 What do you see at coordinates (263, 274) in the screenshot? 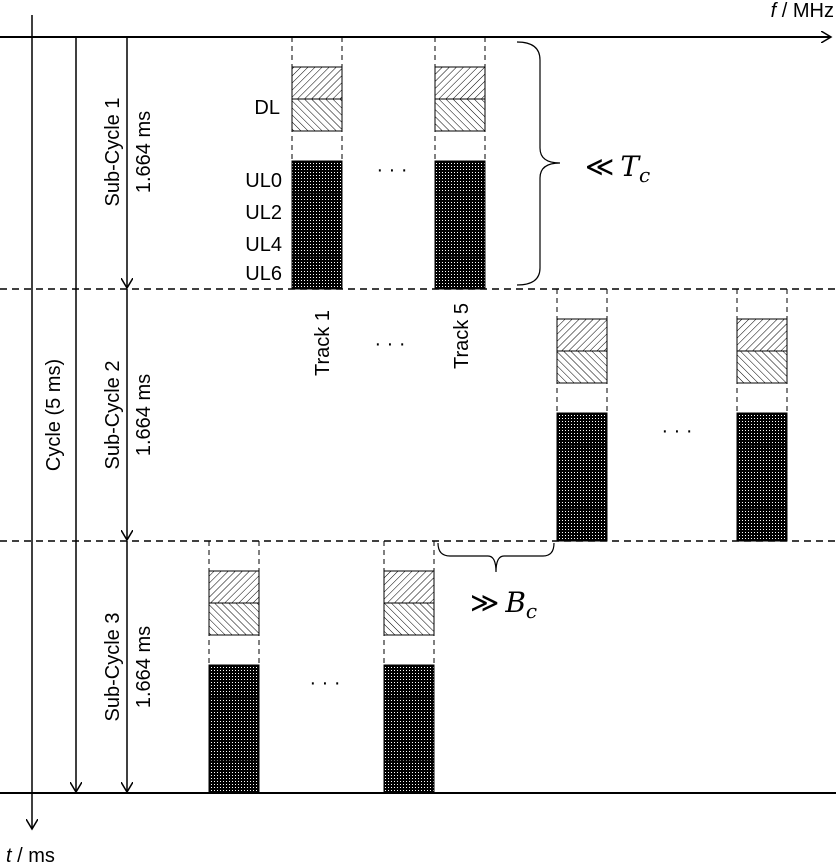
I see `ul6-label: UL6` at bounding box center [263, 274].